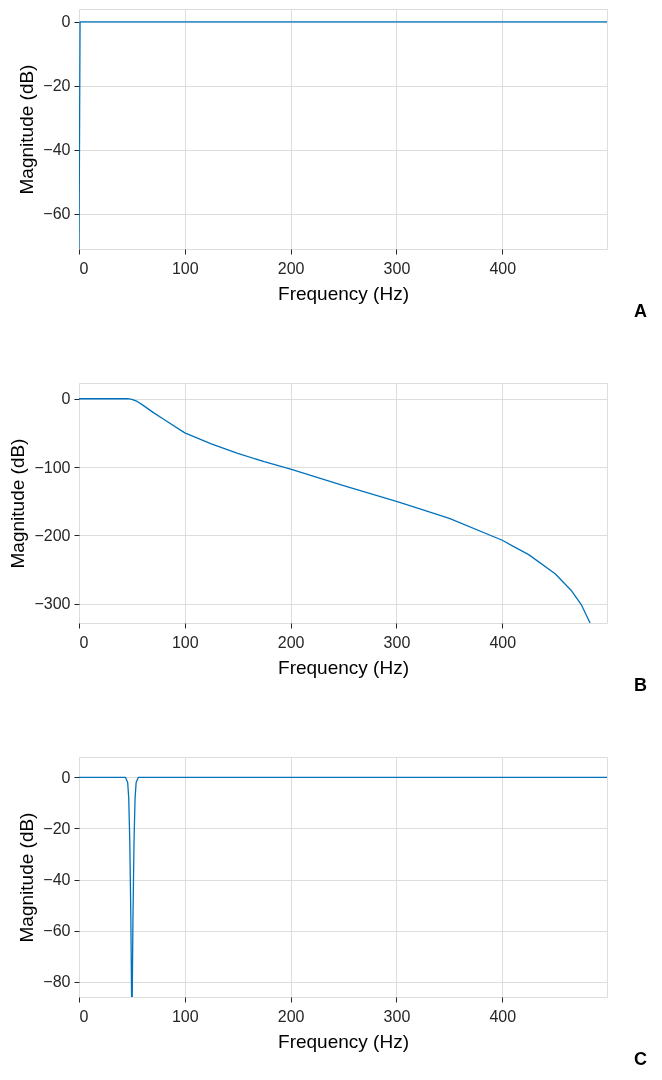 This screenshot has height=1080, width=662. Describe the element at coordinates (52, 604) in the screenshot. I see `y-tick-label: −300` at that location.